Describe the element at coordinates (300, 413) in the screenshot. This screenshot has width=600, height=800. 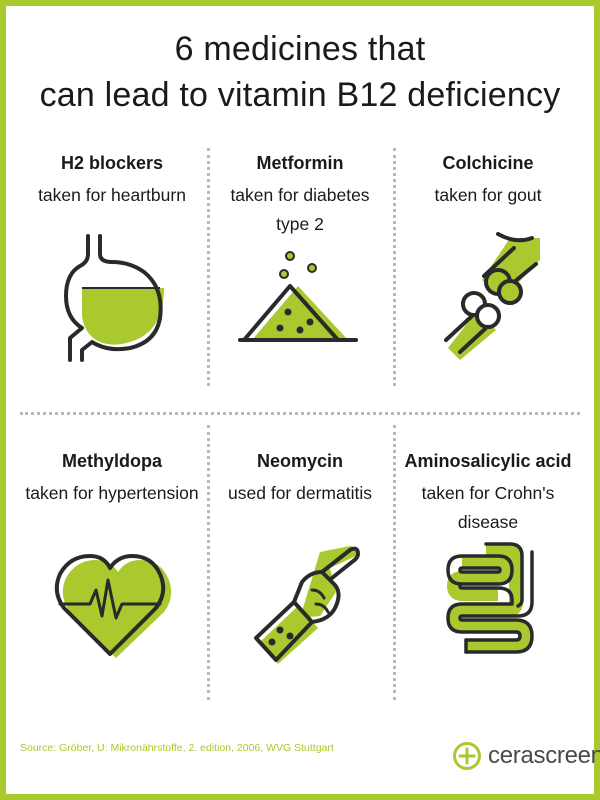
I see `row-divider` at that location.